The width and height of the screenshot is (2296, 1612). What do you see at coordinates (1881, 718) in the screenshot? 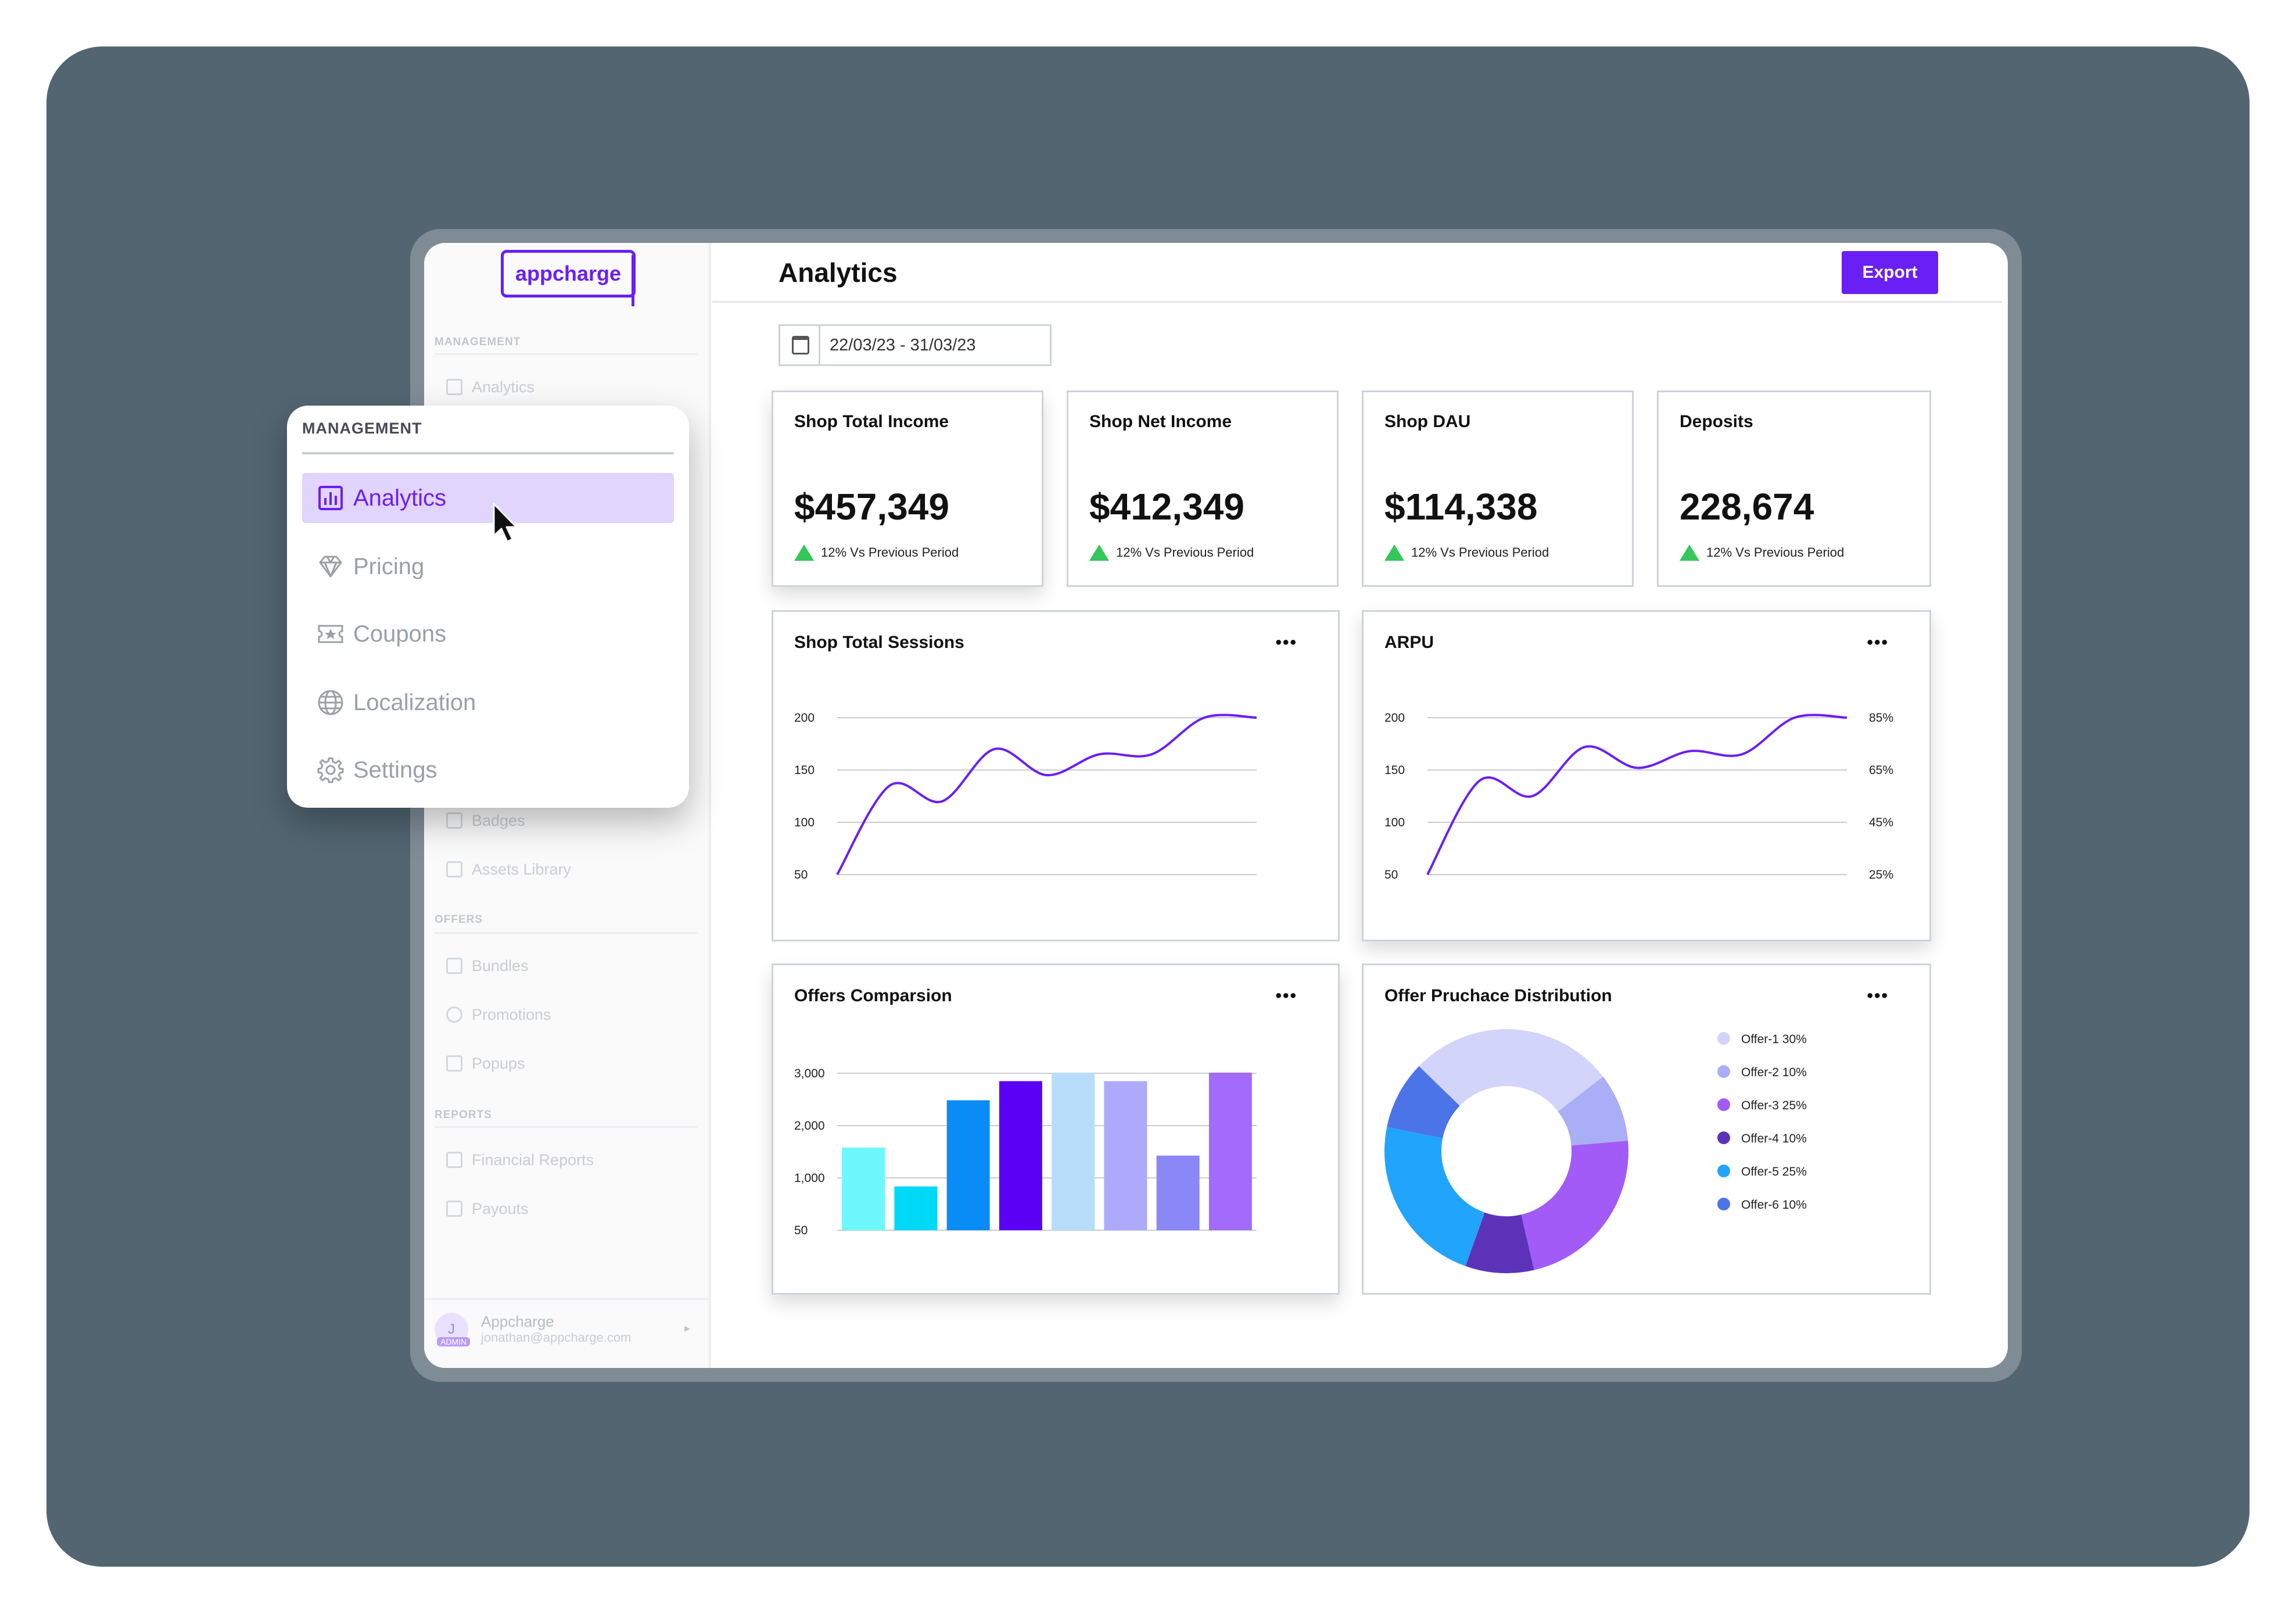
I see `y2-tick-label: 85%` at bounding box center [1881, 718].